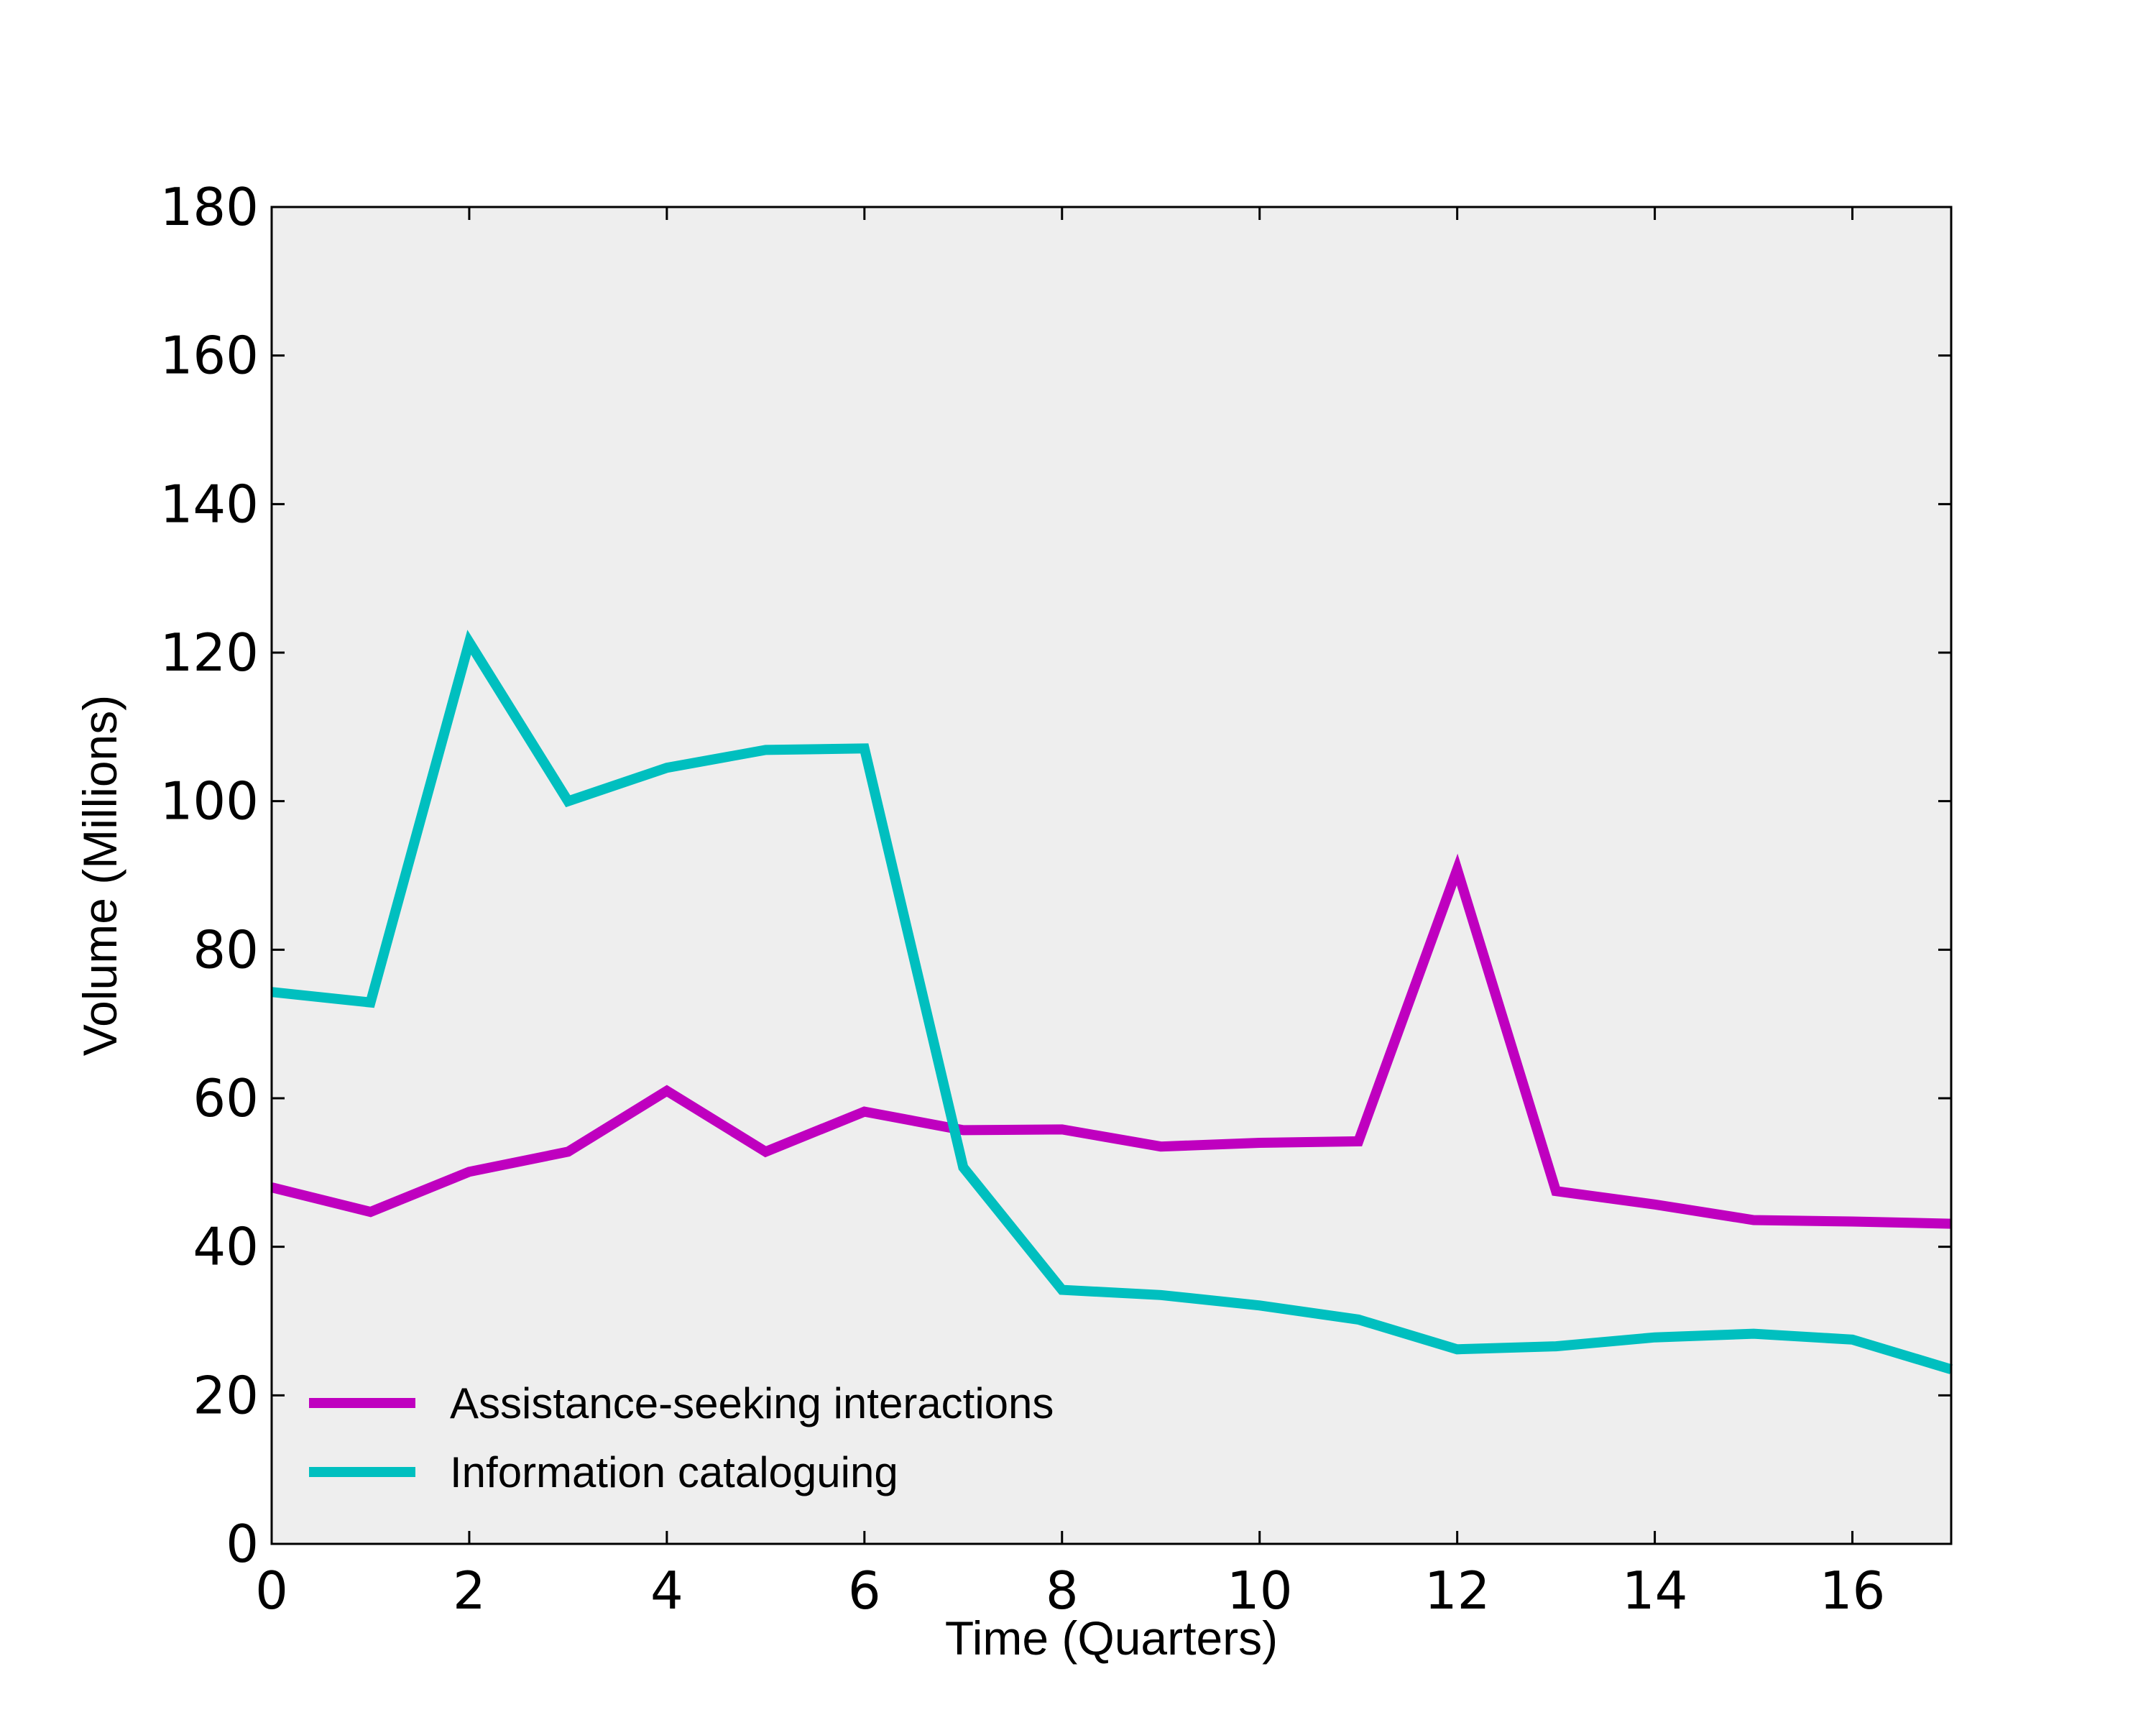 The image size is (2156, 1725). Describe the element at coordinates (864, 1590) in the screenshot. I see `x-tick-label: 6` at that location.